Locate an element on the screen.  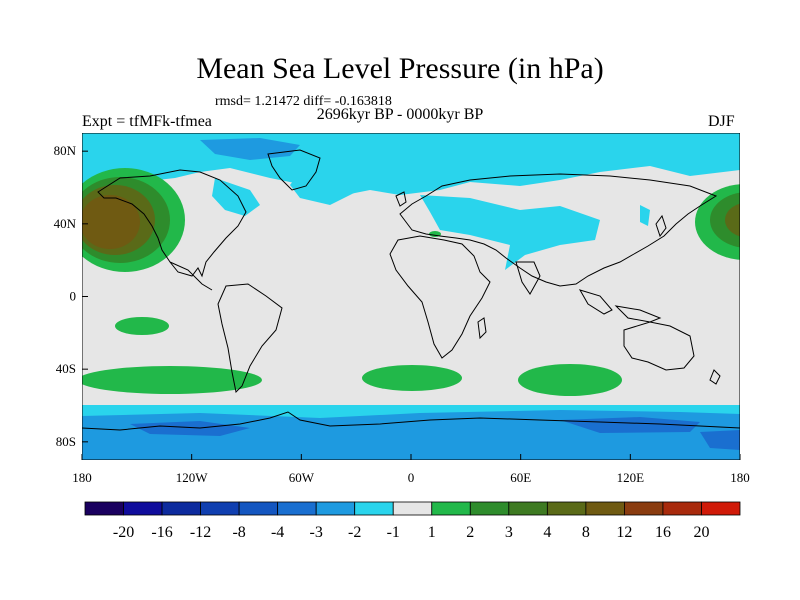
field-atlantic-neg is located at coordinates (236, 197).